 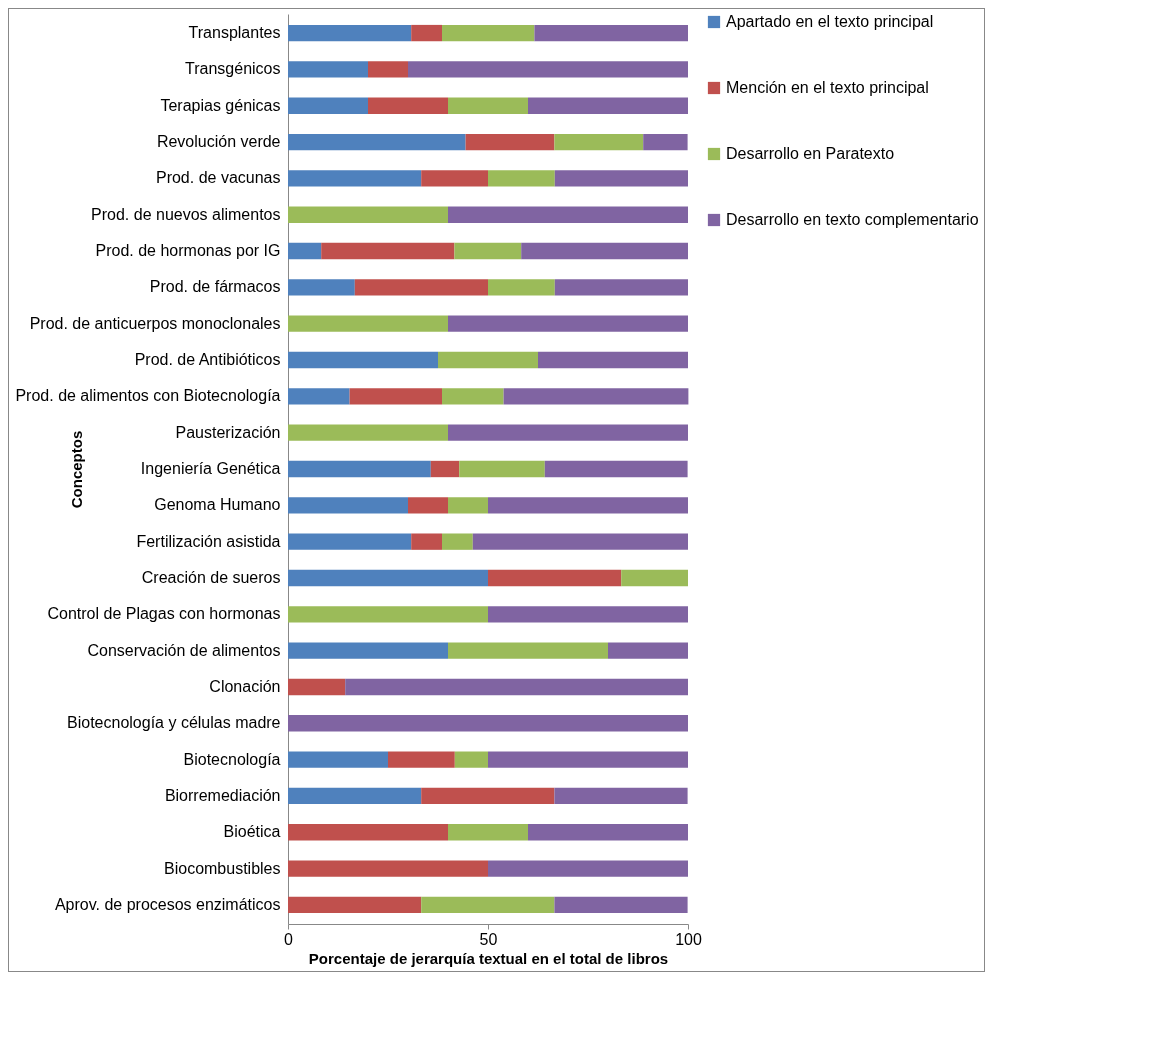 What do you see at coordinates (222, 868) in the screenshot?
I see `y-tick-label: Biocombustibles` at bounding box center [222, 868].